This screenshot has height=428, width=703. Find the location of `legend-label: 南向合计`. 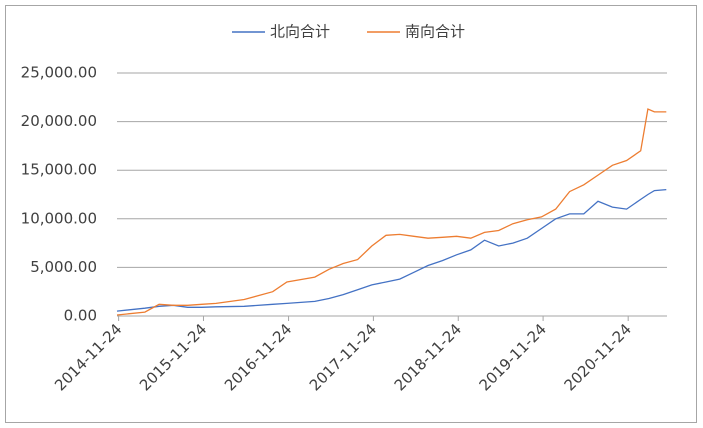

legend-label: 南向合计 is located at coordinates (435, 32).